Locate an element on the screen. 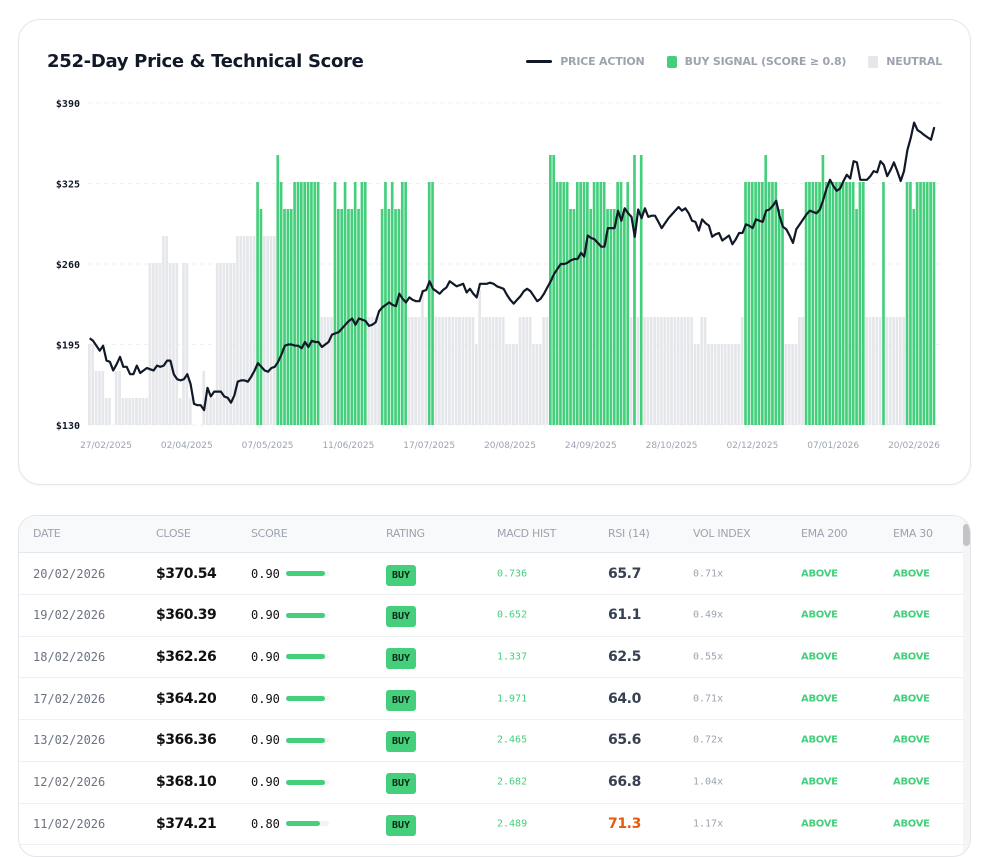 This screenshot has width=983, height=857. column-header-vol: VOL INDEX is located at coordinates (722, 533).